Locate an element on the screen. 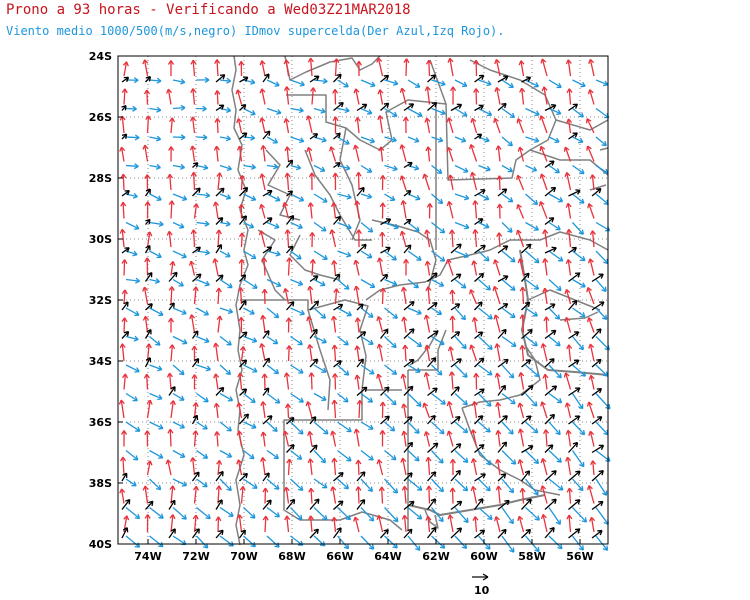 The height and width of the screenshot is (600, 750). latitude-label: 28S is located at coordinates (100, 178).